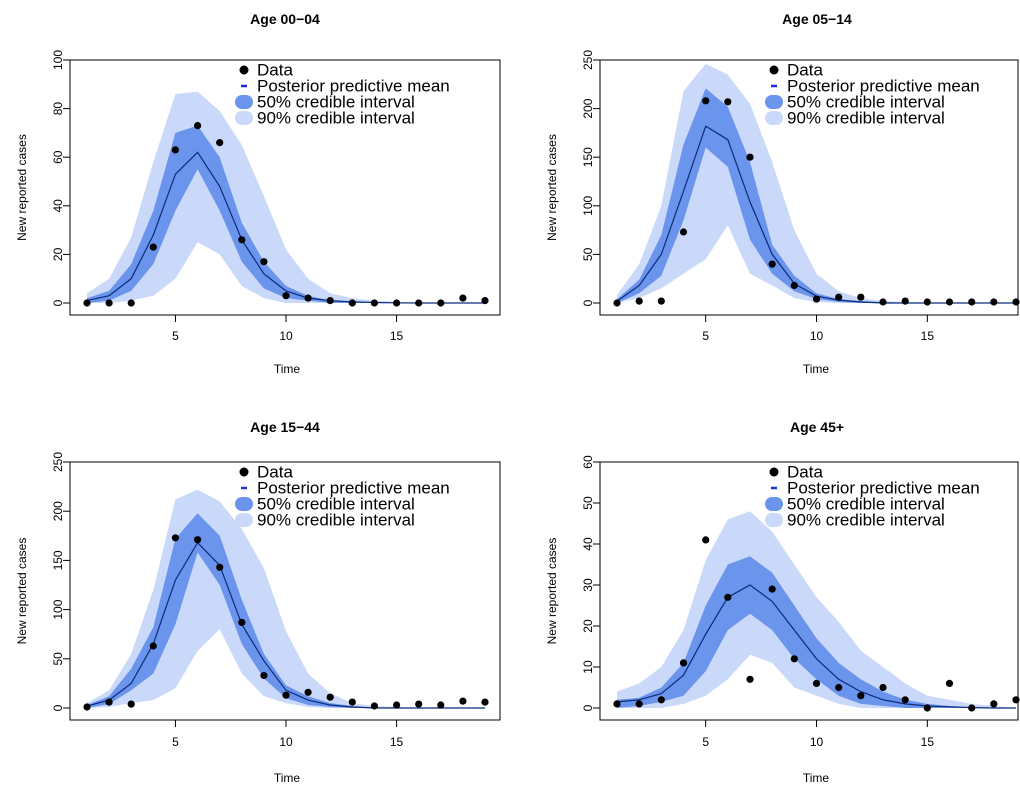  Describe the element at coordinates (285, 19) in the screenshot. I see `panel-title: Age 00−04` at that location.